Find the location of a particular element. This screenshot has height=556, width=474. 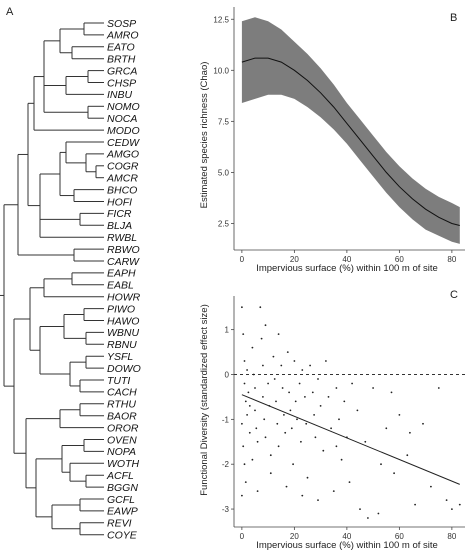

species-label-nomo: NOMO is located at coordinates (123, 107).